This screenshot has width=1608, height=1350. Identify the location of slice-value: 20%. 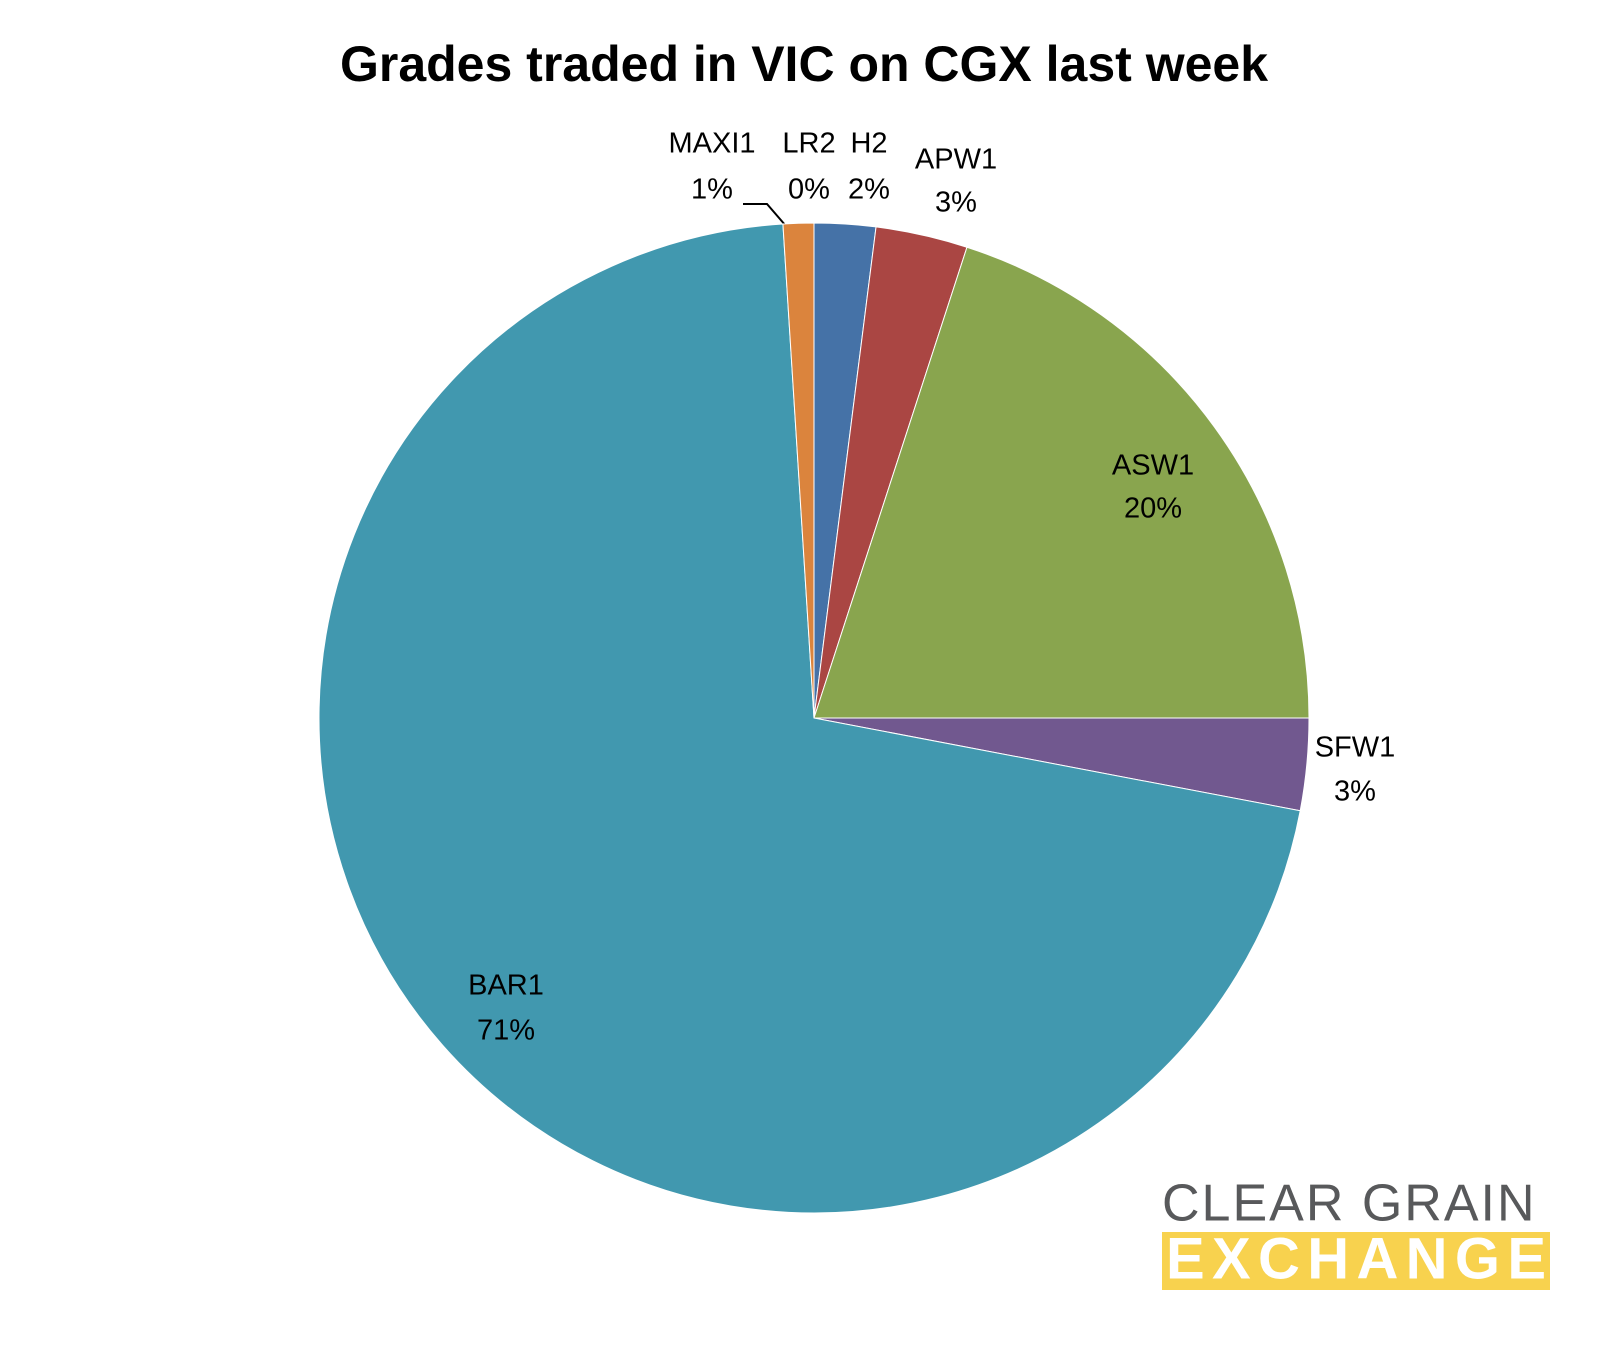
(1153, 509).